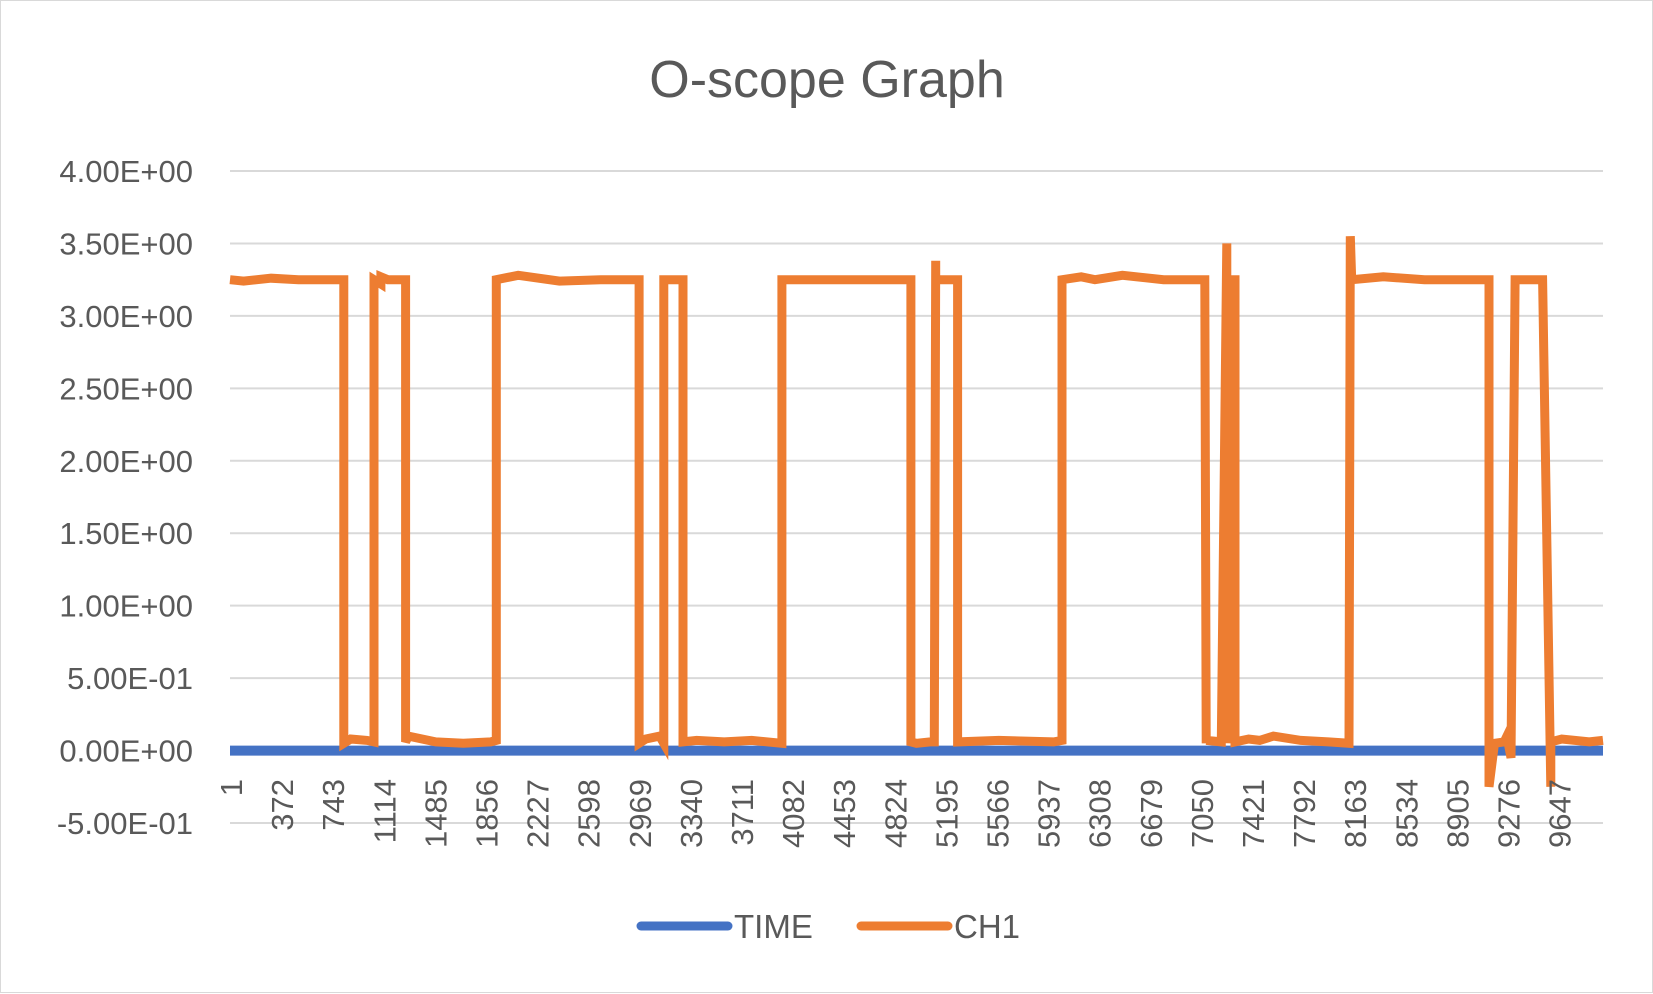 The width and height of the screenshot is (1653, 994). Describe the element at coordinates (538, 813) in the screenshot. I see `x-tick-label: 2227` at that location.